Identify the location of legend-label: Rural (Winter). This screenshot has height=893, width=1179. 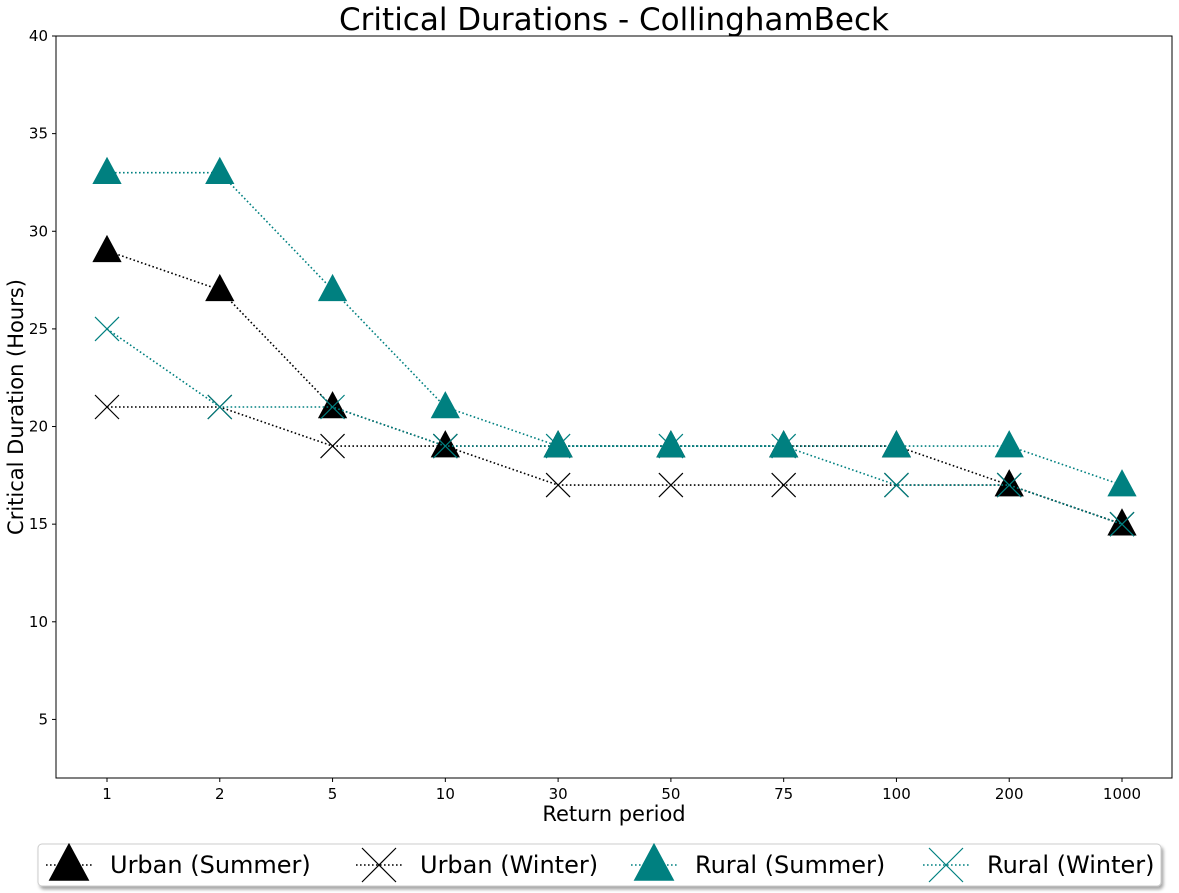
(1071, 865).